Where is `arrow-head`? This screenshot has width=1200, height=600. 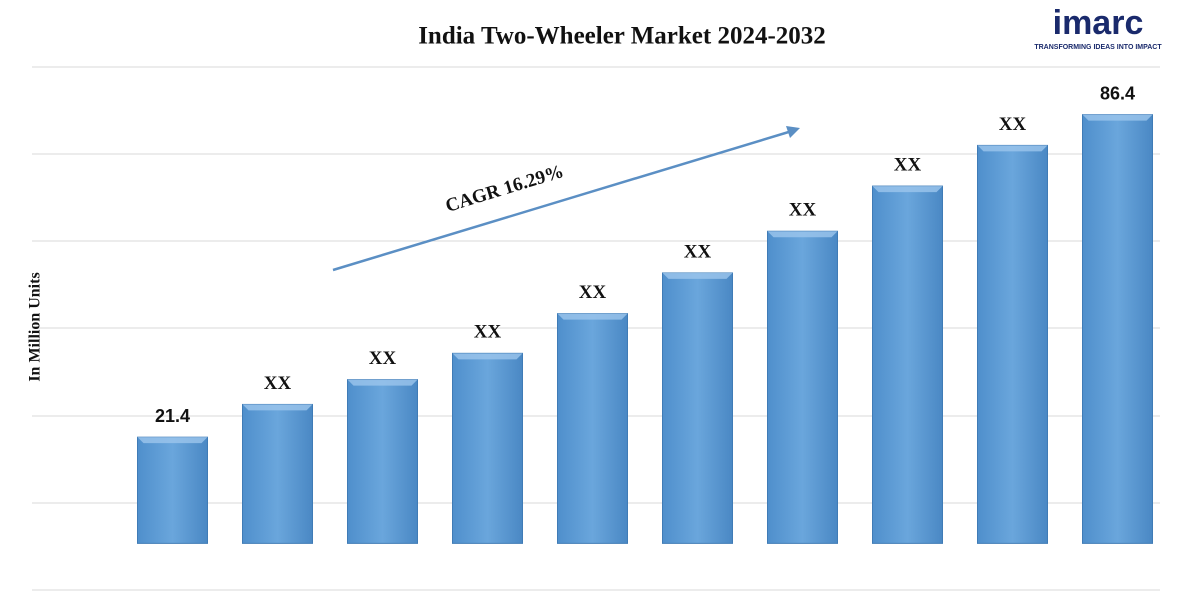 arrow-head is located at coordinates (793, 132).